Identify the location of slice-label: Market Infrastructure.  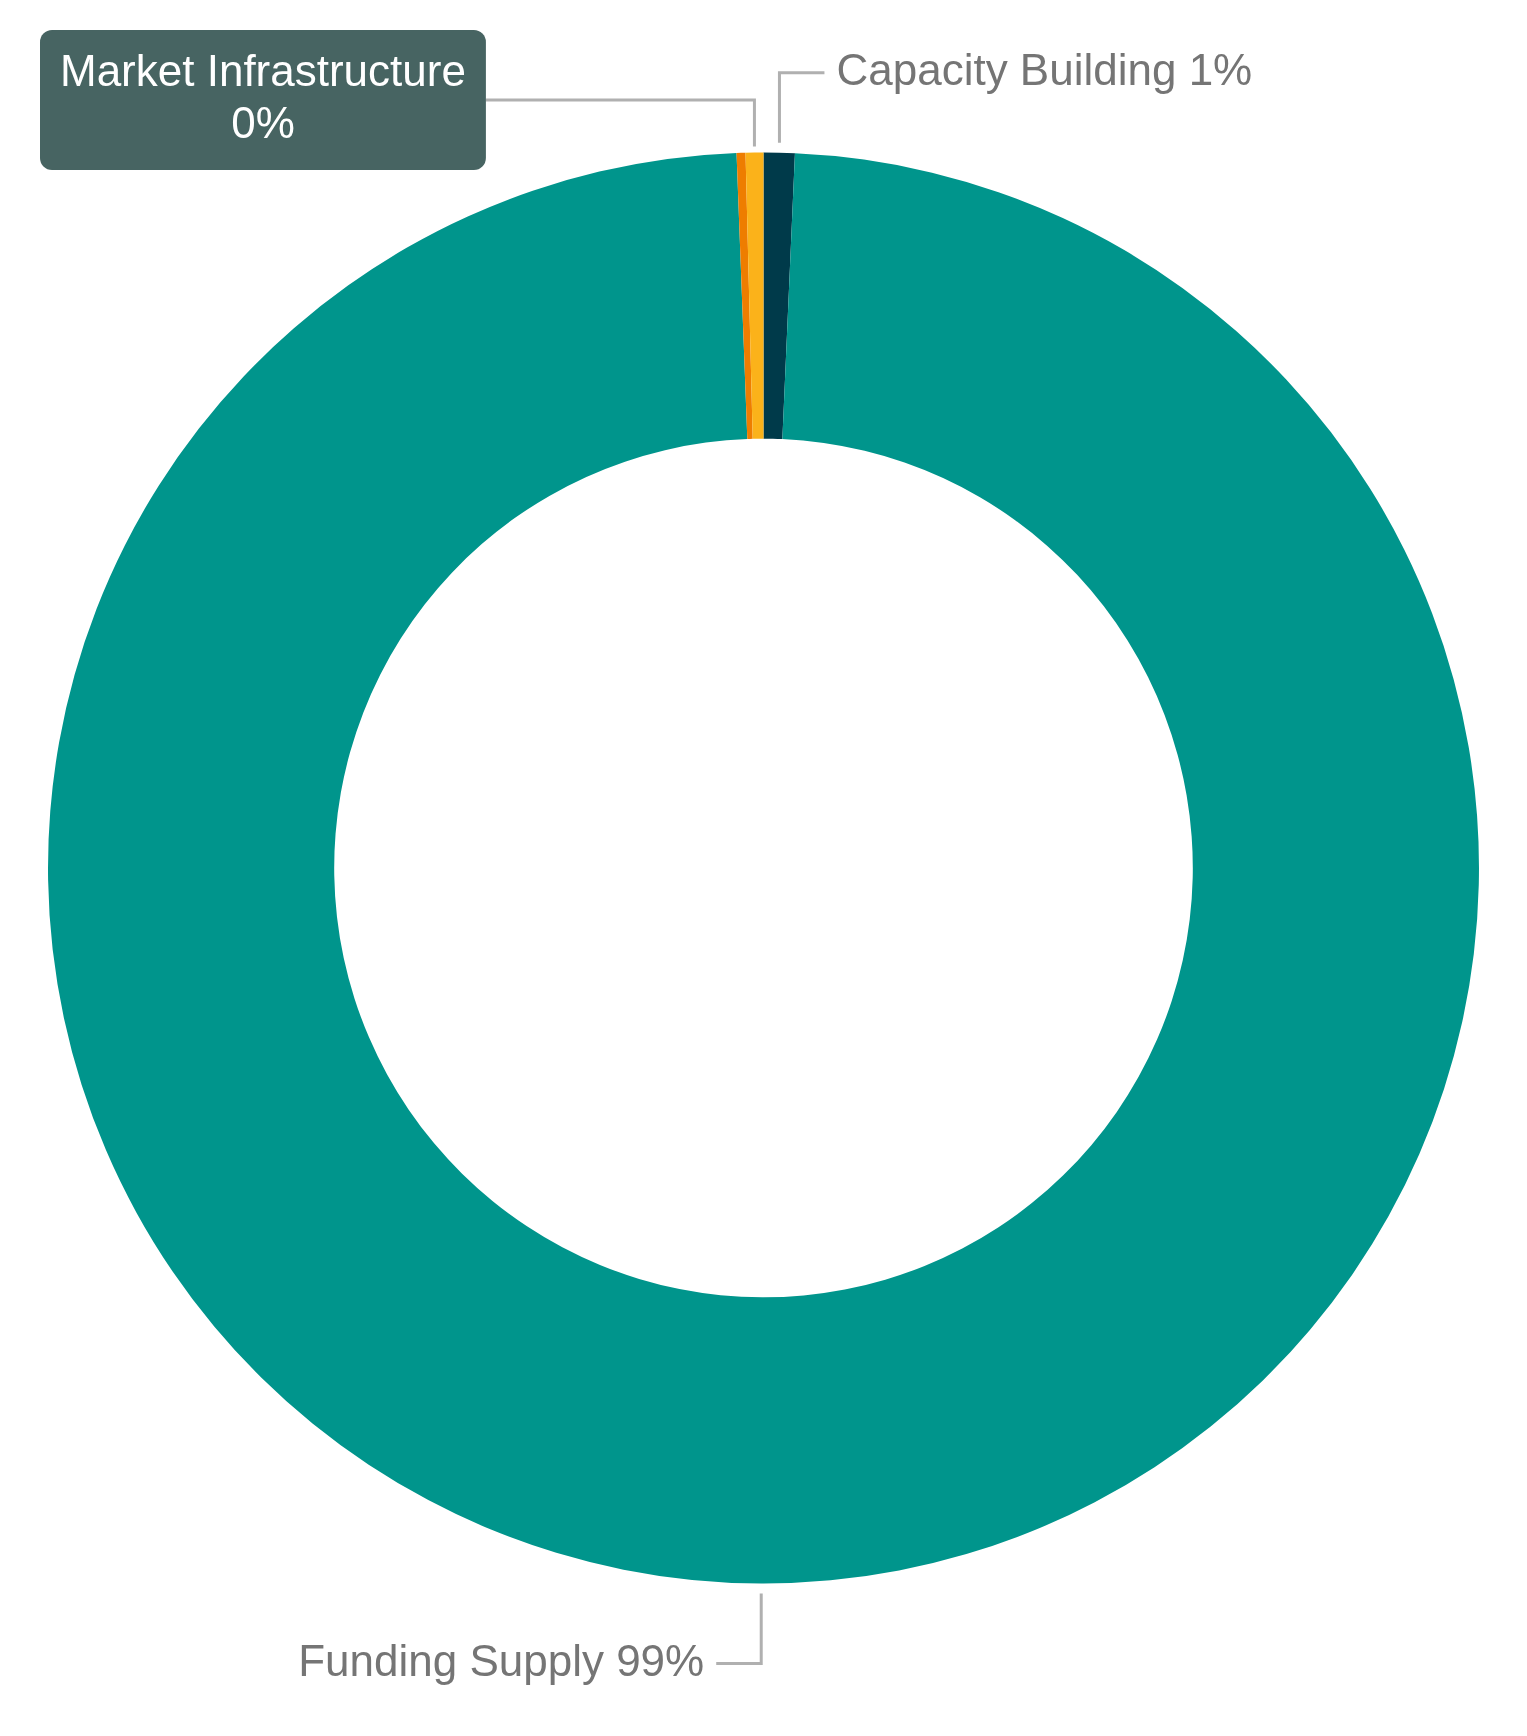
(263, 71).